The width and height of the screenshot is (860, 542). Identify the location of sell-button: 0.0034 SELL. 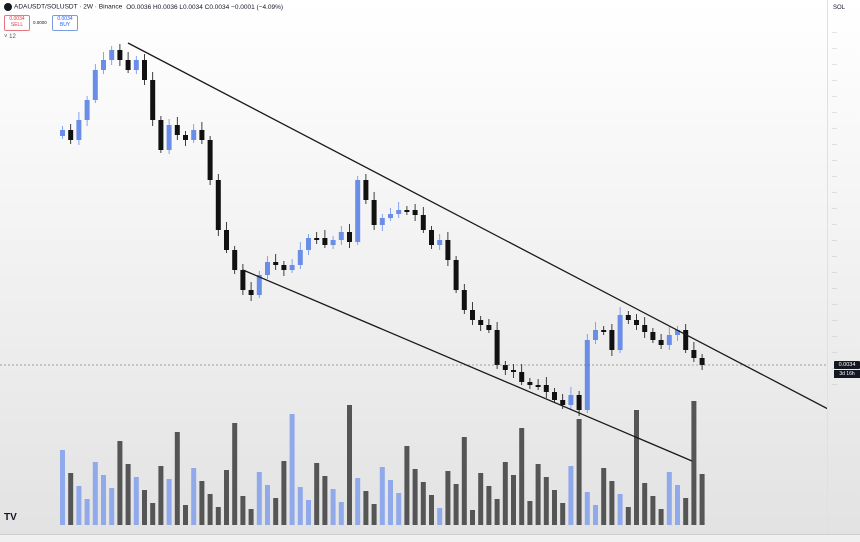
(17, 23).